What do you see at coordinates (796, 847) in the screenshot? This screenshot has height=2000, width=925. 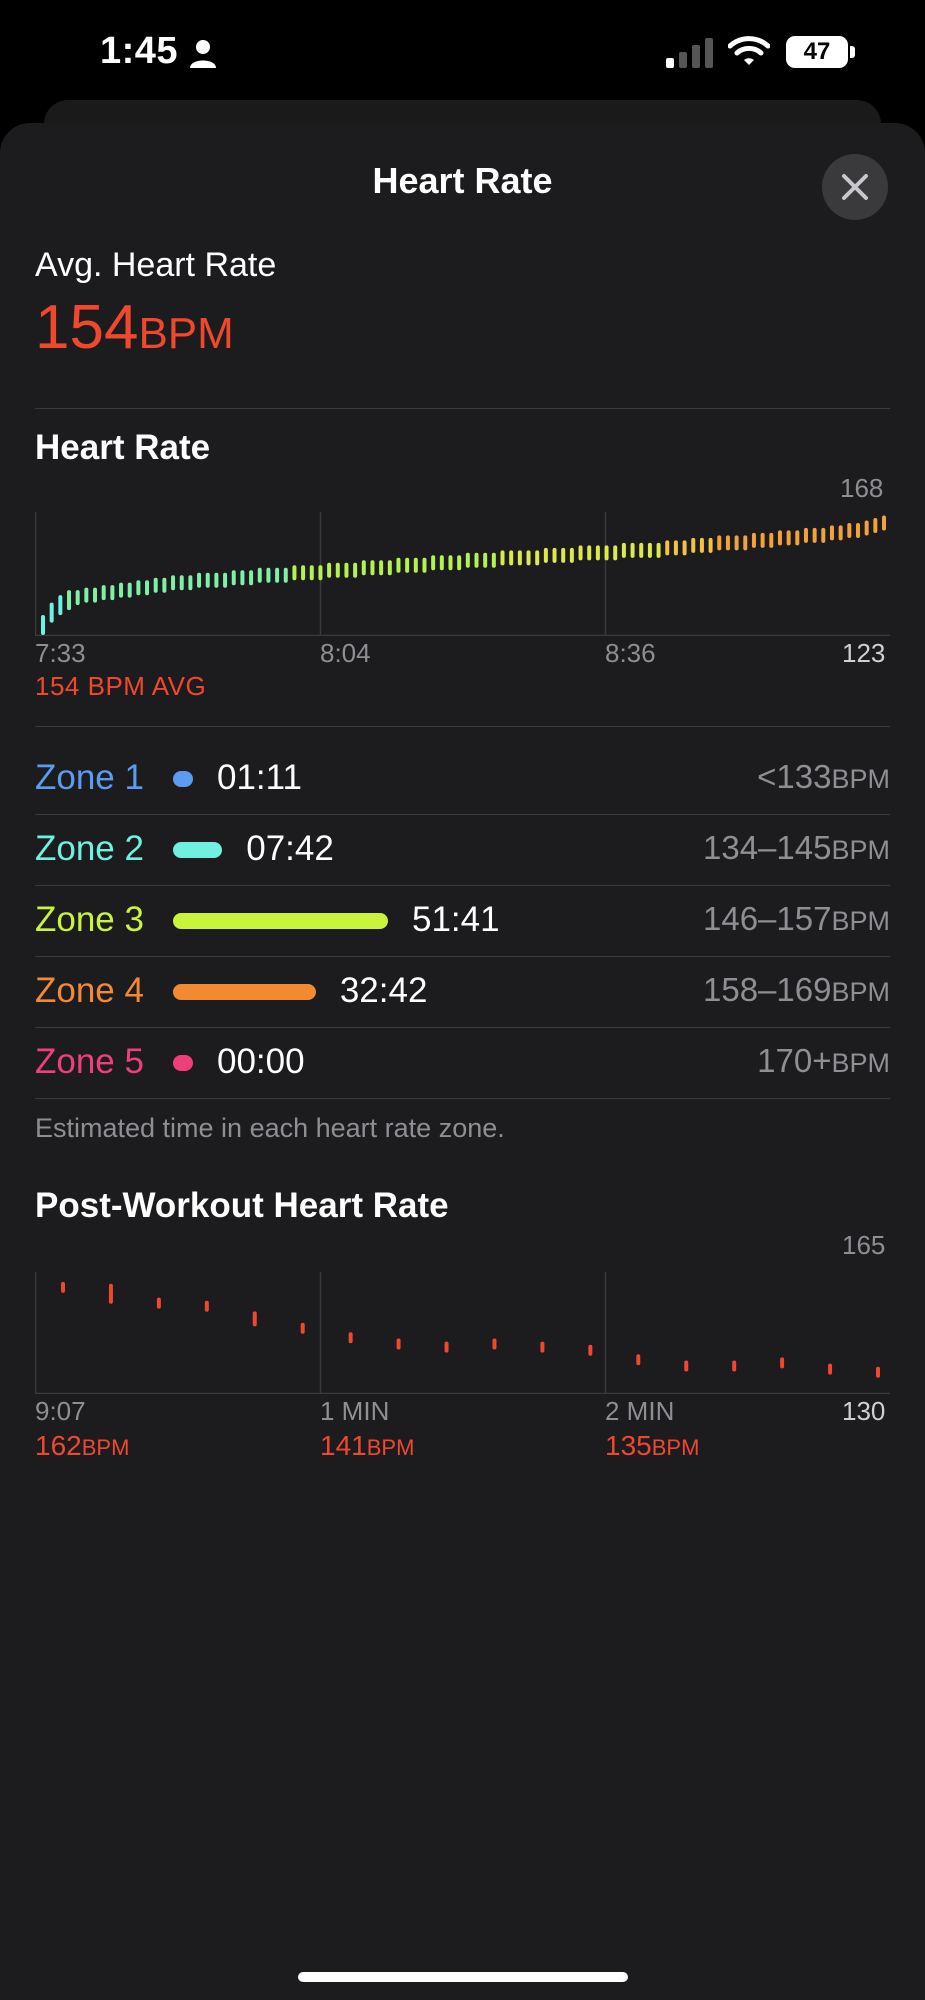 I see `zone-range: 134–145BPM` at bounding box center [796, 847].